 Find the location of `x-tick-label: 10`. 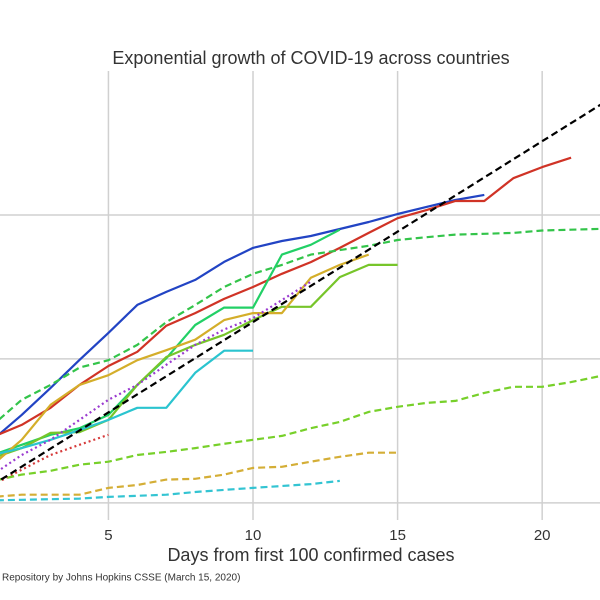

x-tick-label: 10 is located at coordinates (253, 535).